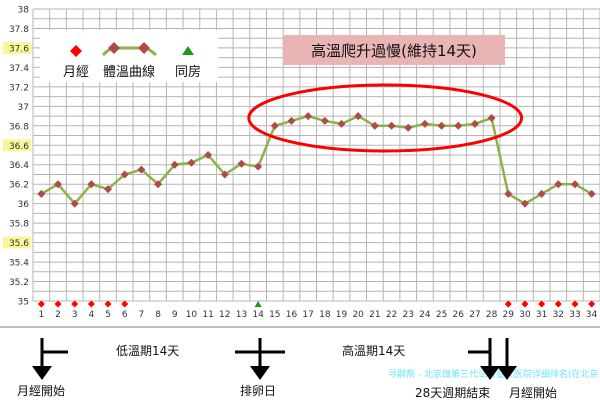  What do you see at coordinates (24, 205) in the screenshot?
I see `ytick-label: 36` at bounding box center [24, 205].